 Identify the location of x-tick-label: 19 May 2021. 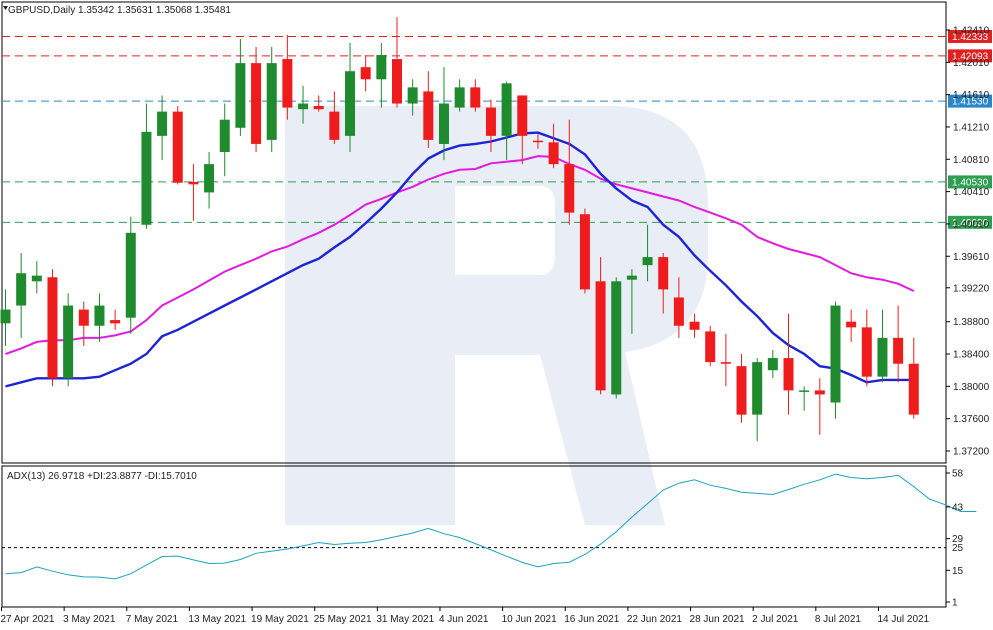
(280, 619).